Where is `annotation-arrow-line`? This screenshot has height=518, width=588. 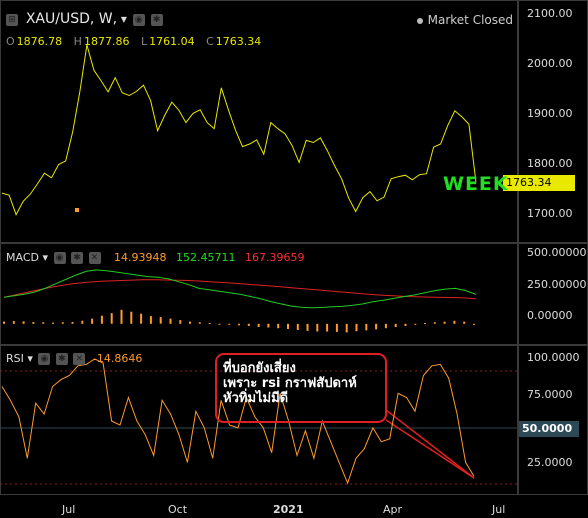
annotation-arrow-line is located at coordinates (430, 444).